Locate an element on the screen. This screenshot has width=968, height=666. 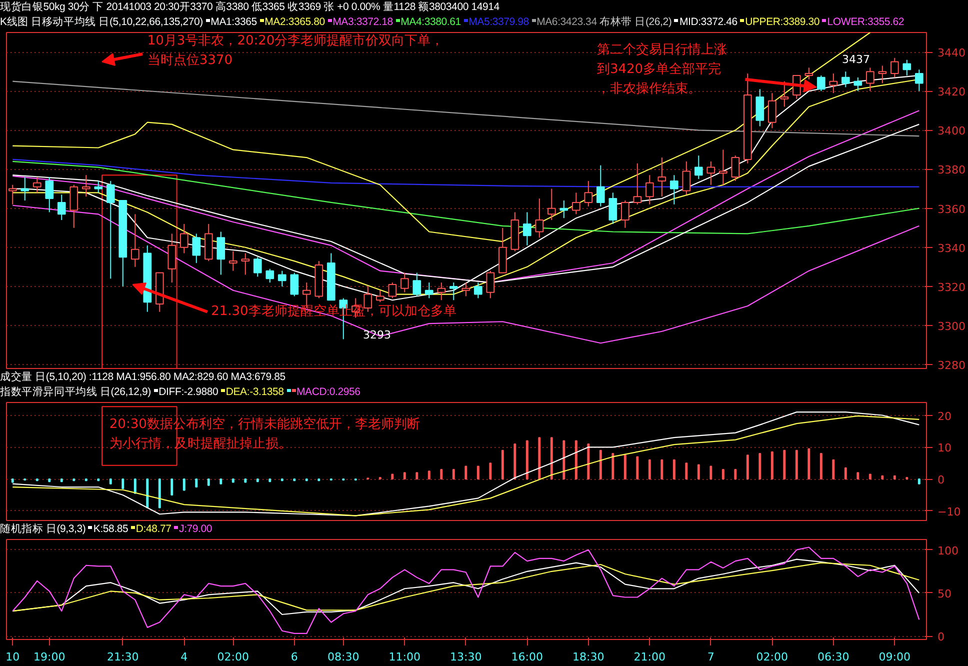
y-tick-label: 20 is located at coordinates (945, 416).